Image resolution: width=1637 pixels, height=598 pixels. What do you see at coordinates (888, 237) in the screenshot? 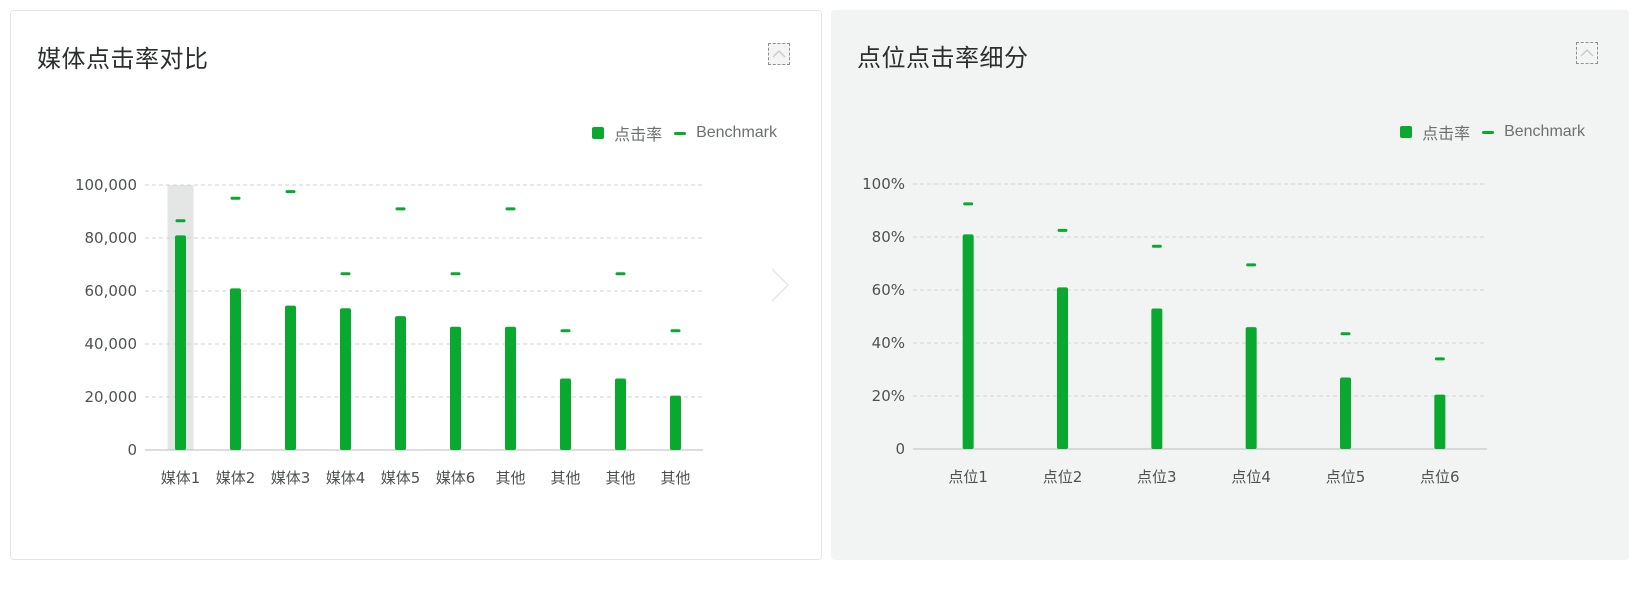
I see `y-tick-label: 80%` at bounding box center [888, 237].